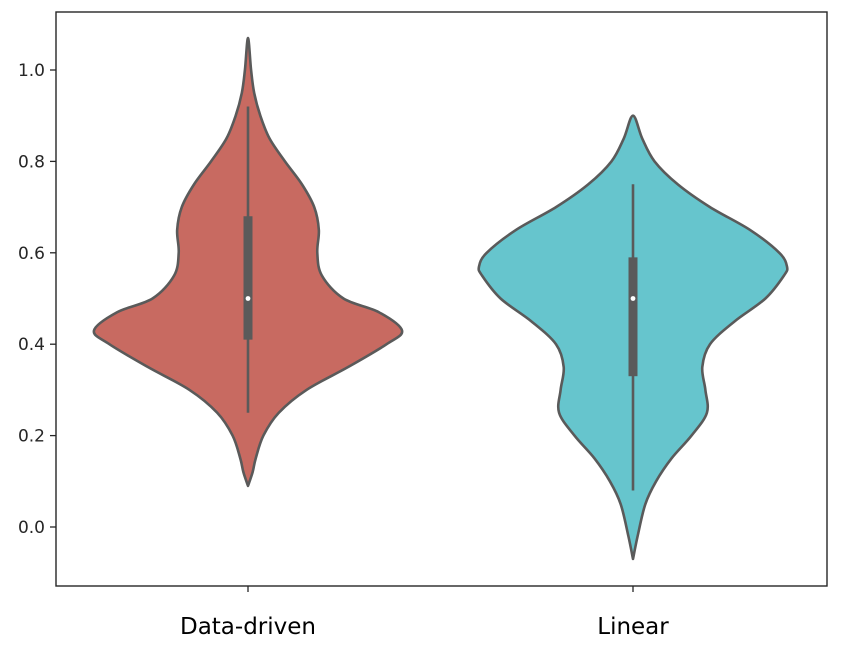 The height and width of the screenshot is (650, 843). What do you see at coordinates (31, 162) in the screenshot?
I see `y-tick-label: 0.8` at bounding box center [31, 162].